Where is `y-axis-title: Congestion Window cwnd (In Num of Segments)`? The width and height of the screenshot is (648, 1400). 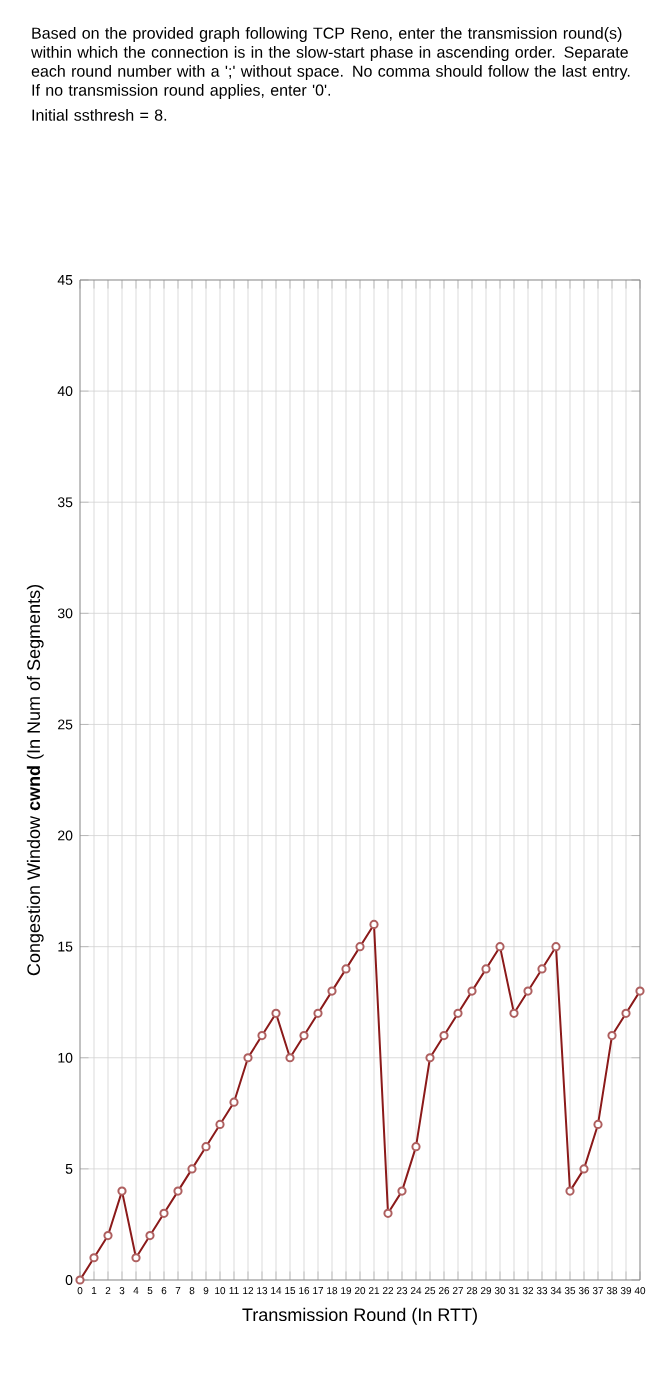
y-axis-title: Congestion Window cwnd (In Num of Segments) is located at coordinates (35, 780).